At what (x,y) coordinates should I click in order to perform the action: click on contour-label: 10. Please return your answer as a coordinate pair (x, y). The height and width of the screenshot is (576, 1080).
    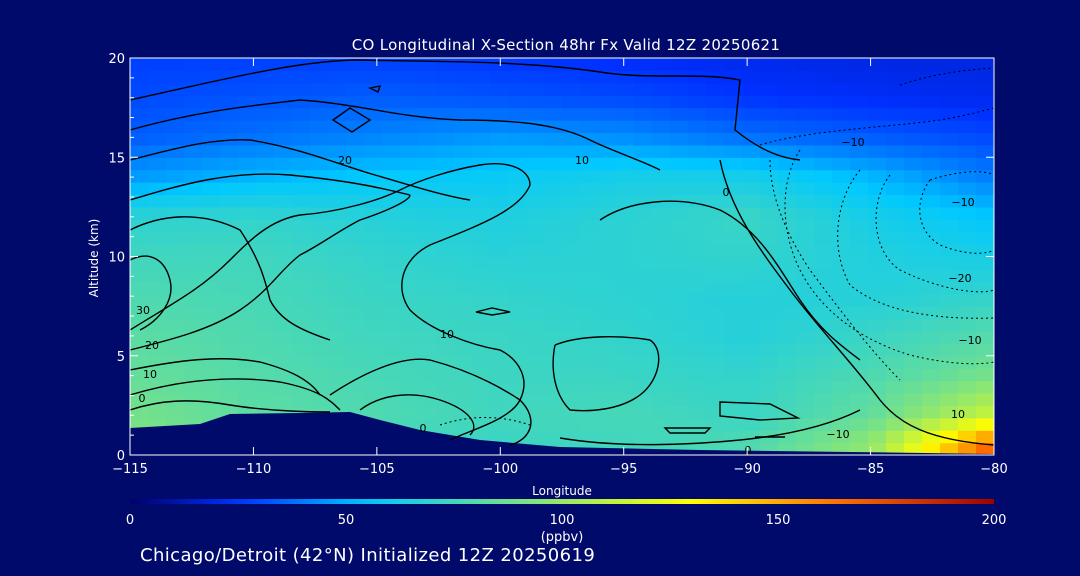
    Looking at the image, I should click on (150, 374).